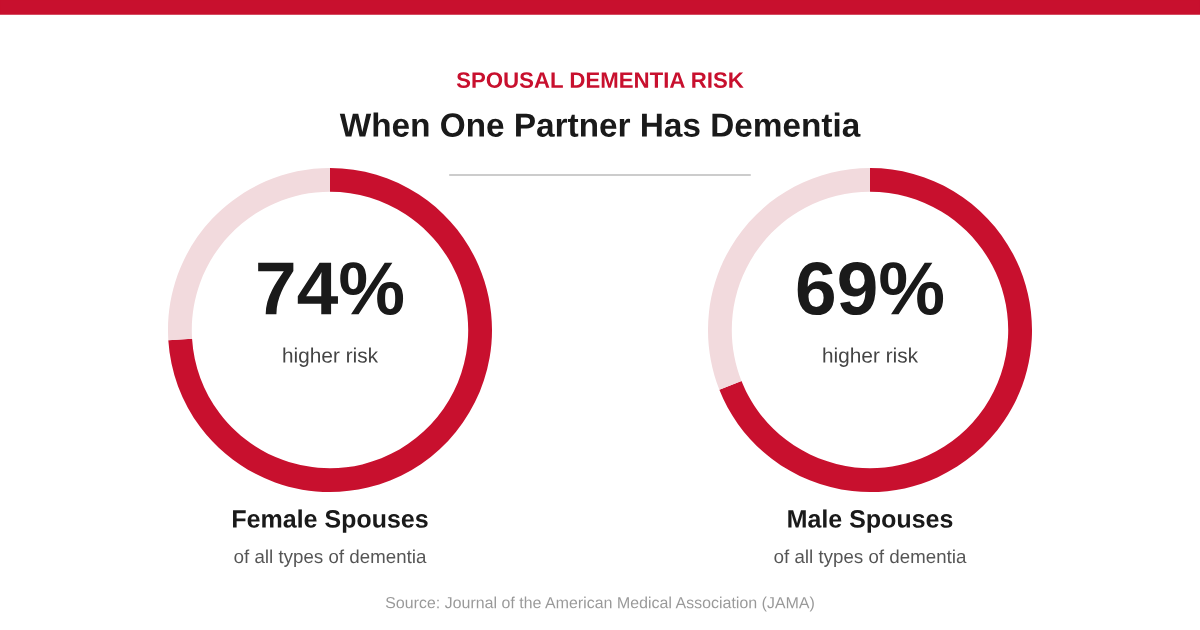 This screenshot has height=630, width=1200. What do you see at coordinates (870, 289) in the screenshot?
I see `data-label: 69%` at bounding box center [870, 289].